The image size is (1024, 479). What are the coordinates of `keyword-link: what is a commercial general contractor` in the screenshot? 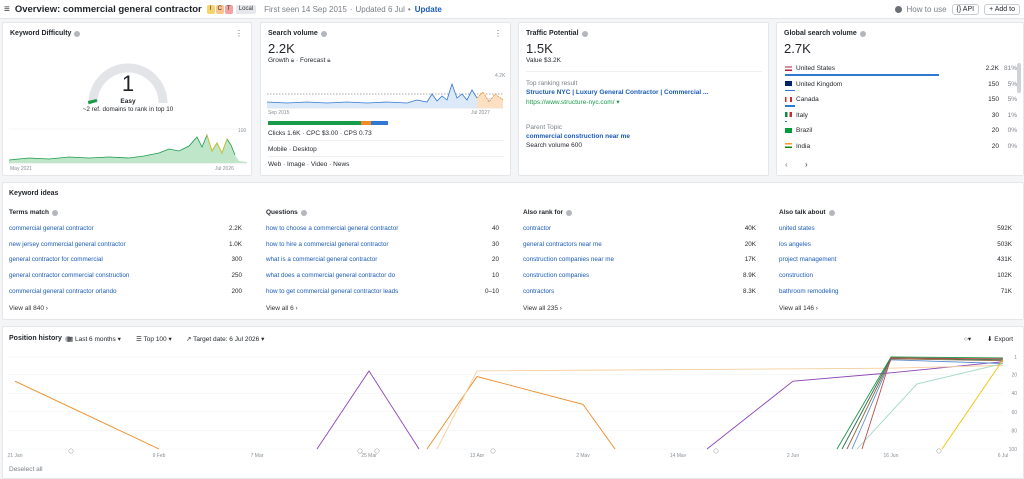 It's located at (322, 260).